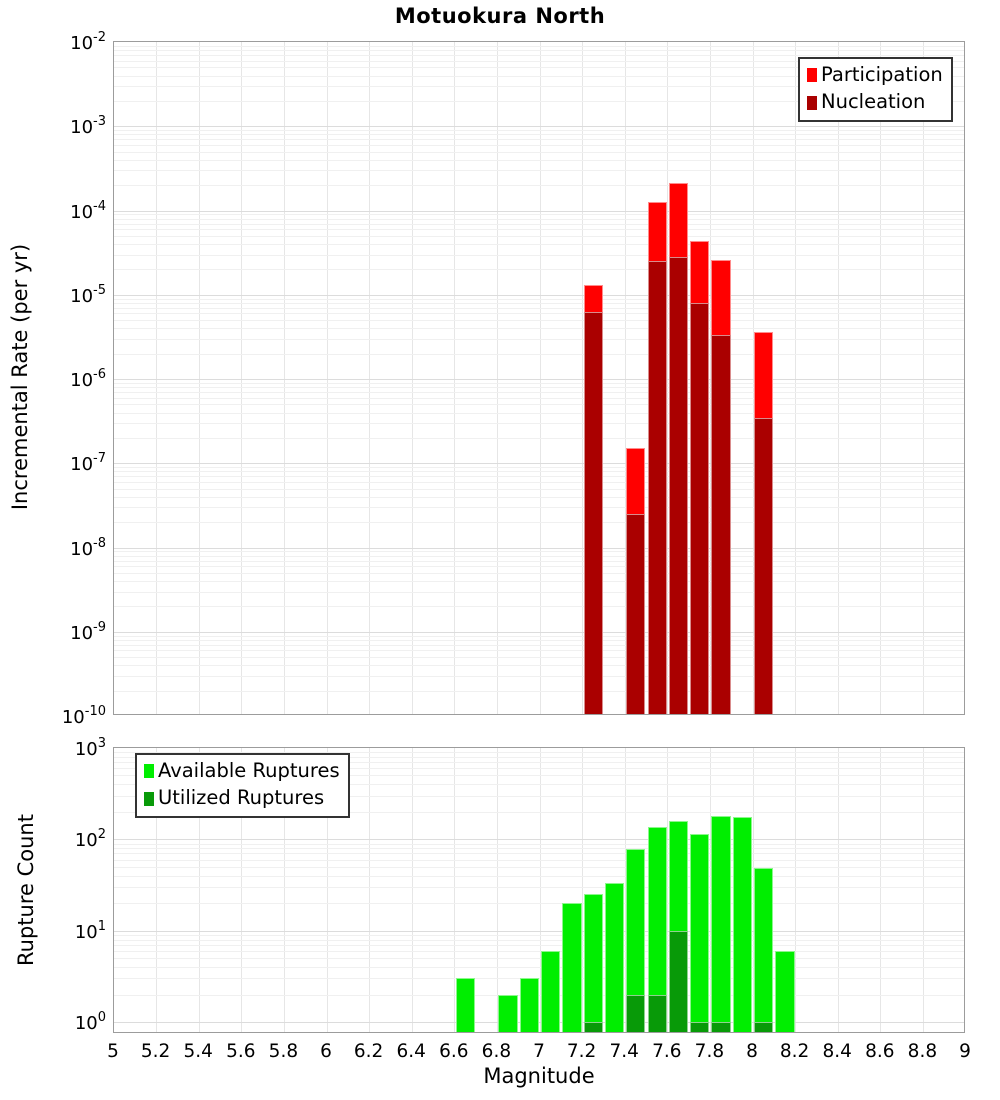  I want to click on x-tick-label: 8.4, so click(837, 1051).